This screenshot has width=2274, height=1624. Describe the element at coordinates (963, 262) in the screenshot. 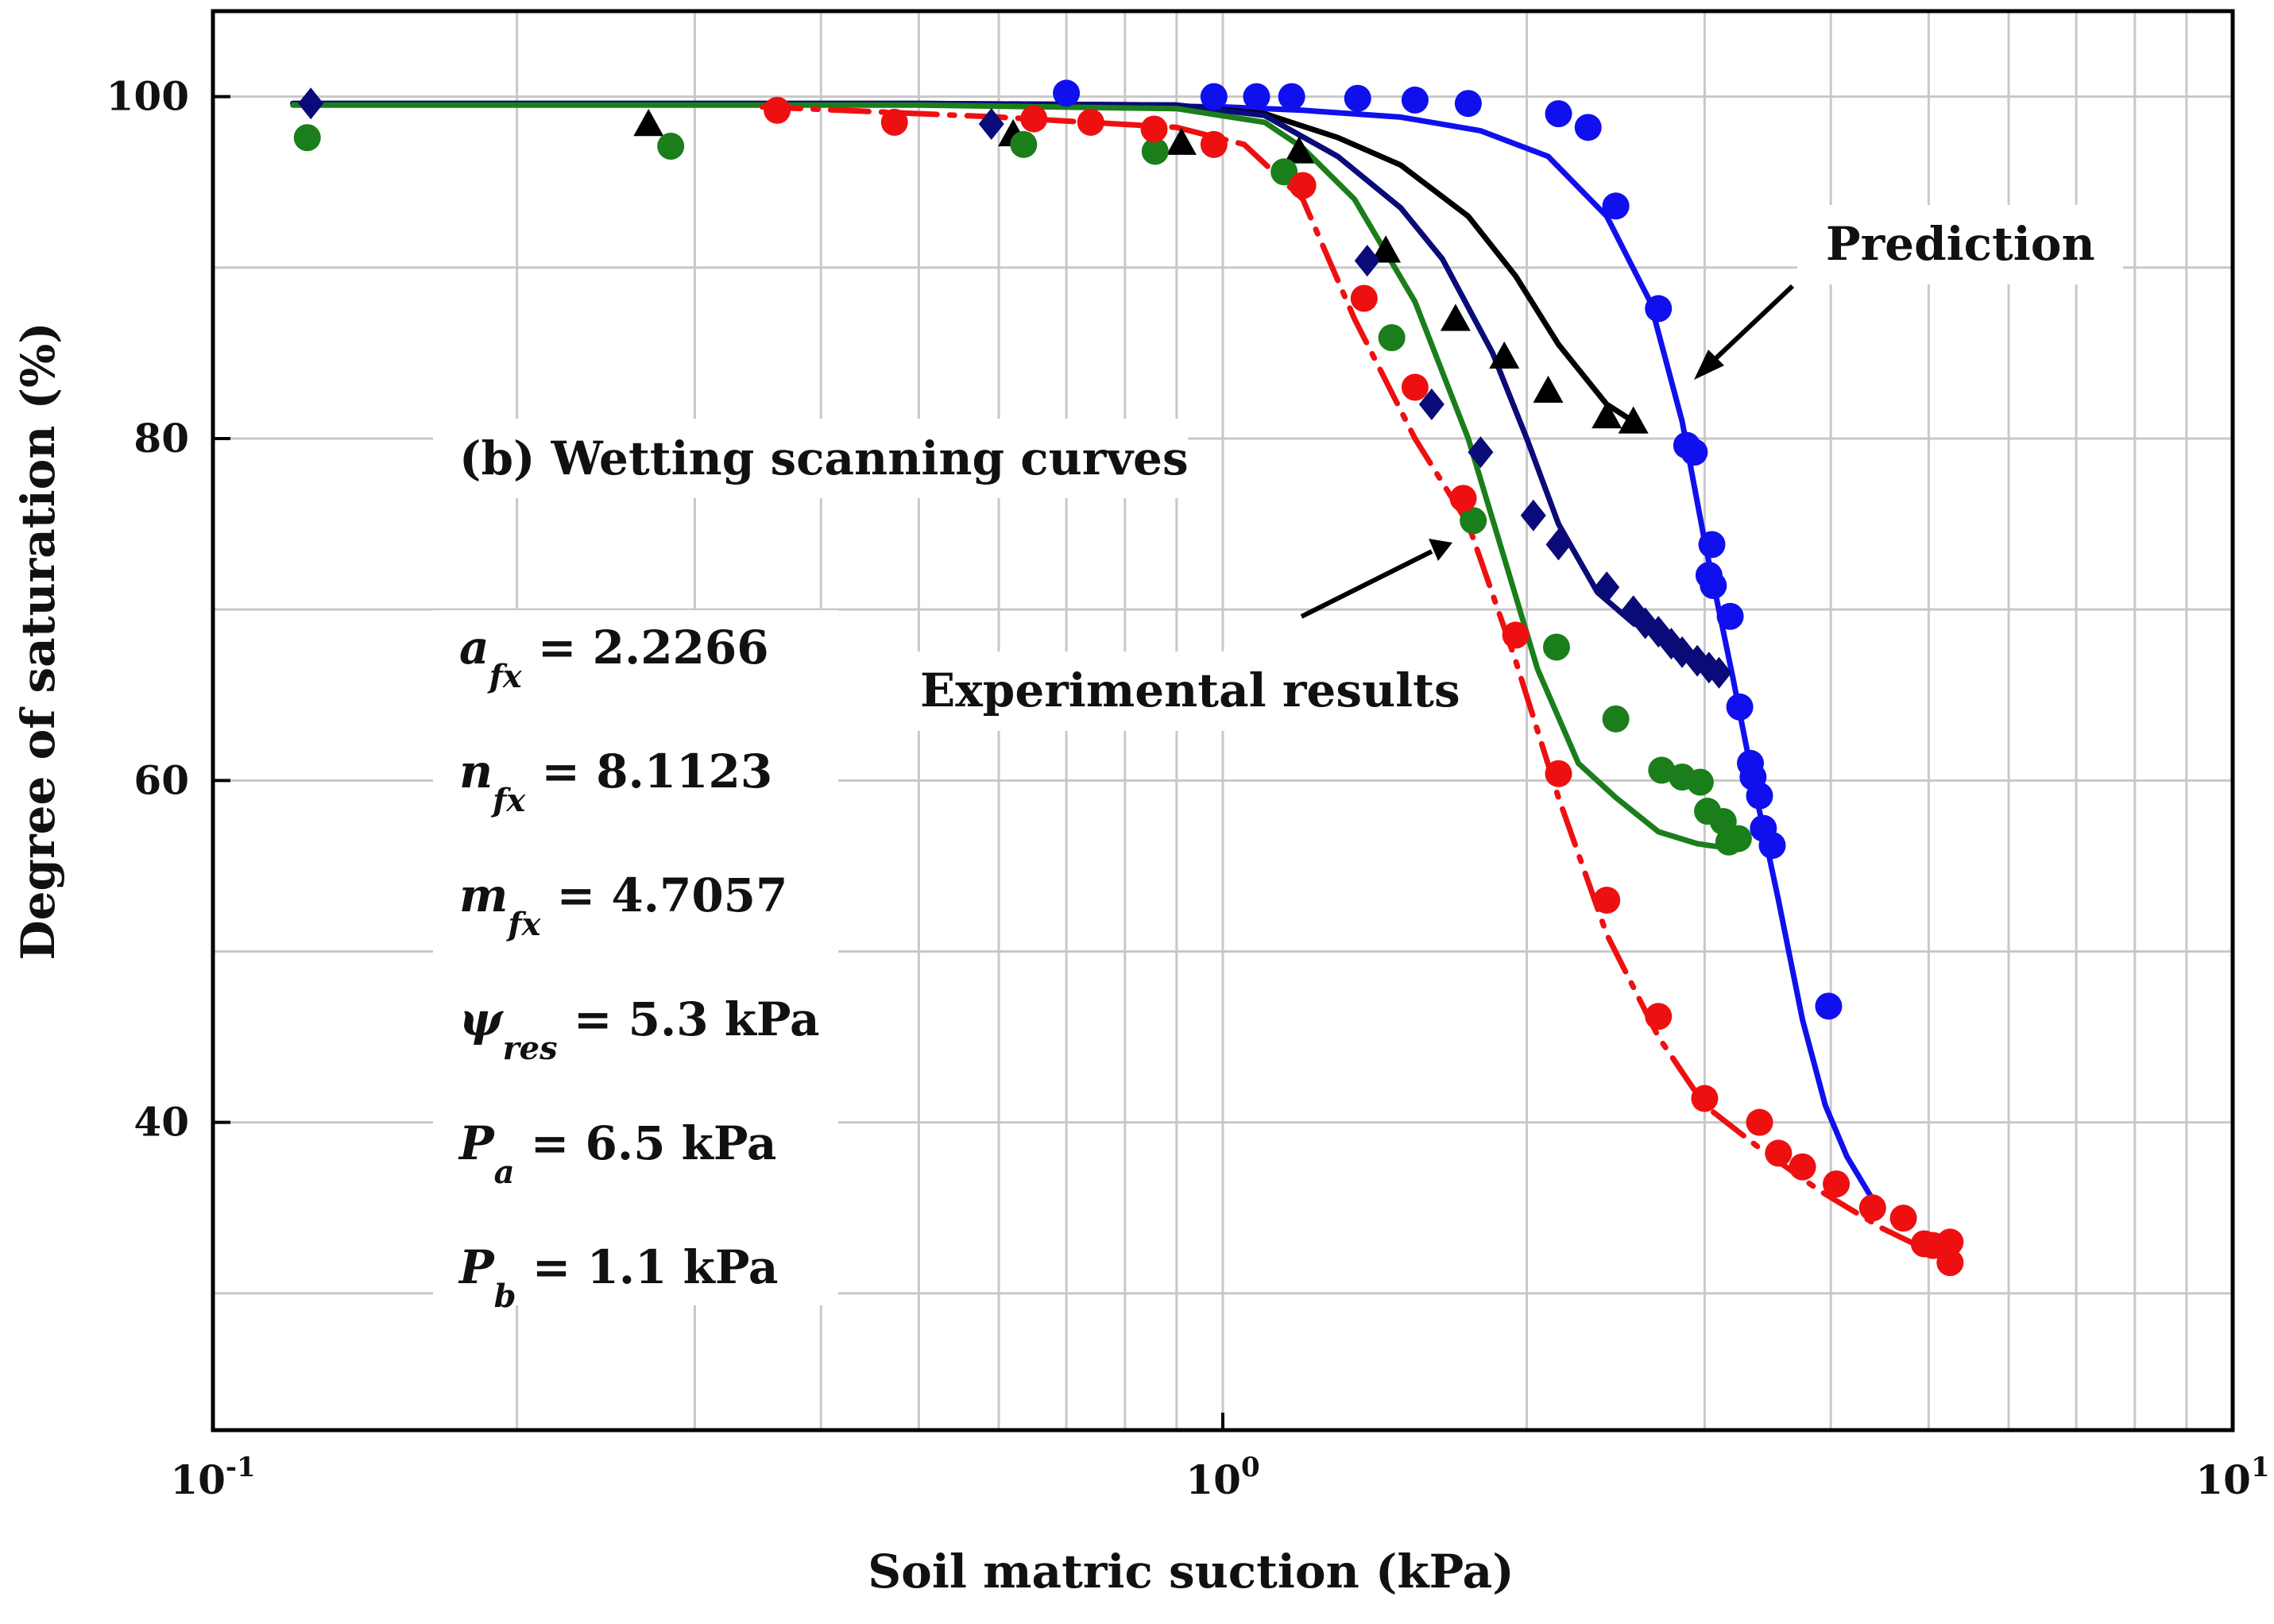

I see `series-line-black-prediction` at that location.